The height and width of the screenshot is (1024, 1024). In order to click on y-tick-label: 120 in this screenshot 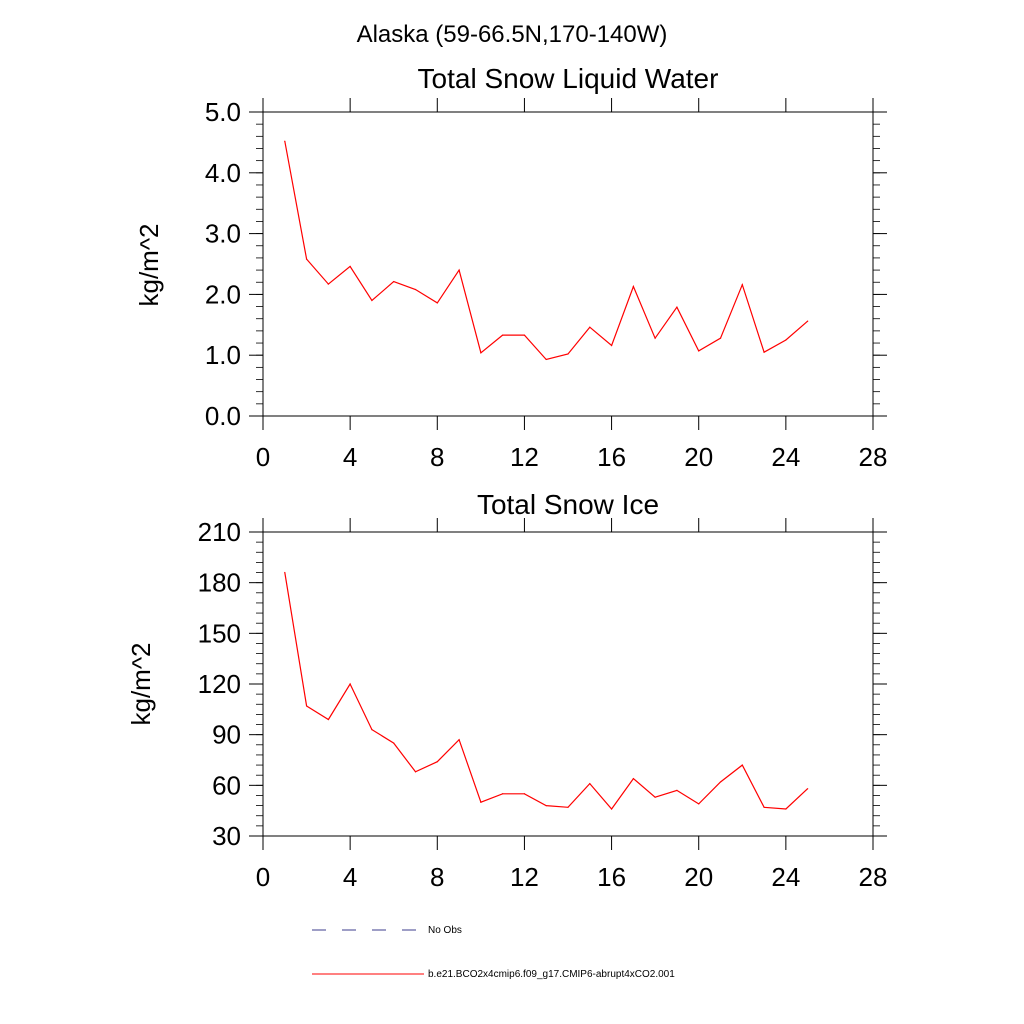, I will do `click(219, 684)`.